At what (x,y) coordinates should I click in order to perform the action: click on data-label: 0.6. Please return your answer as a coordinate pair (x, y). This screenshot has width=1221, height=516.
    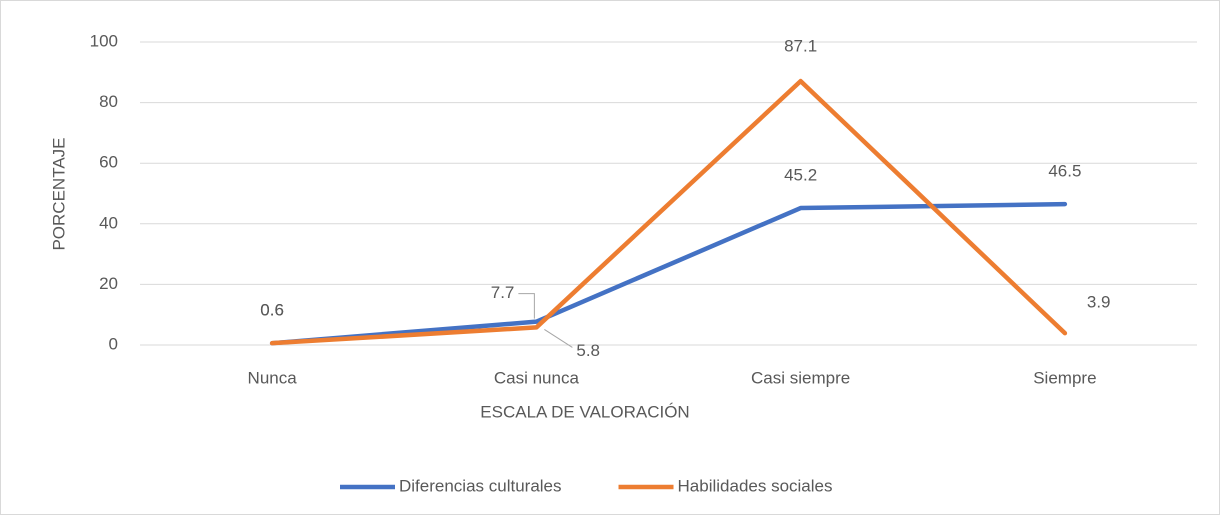
    Looking at the image, I should click on (272, 310).